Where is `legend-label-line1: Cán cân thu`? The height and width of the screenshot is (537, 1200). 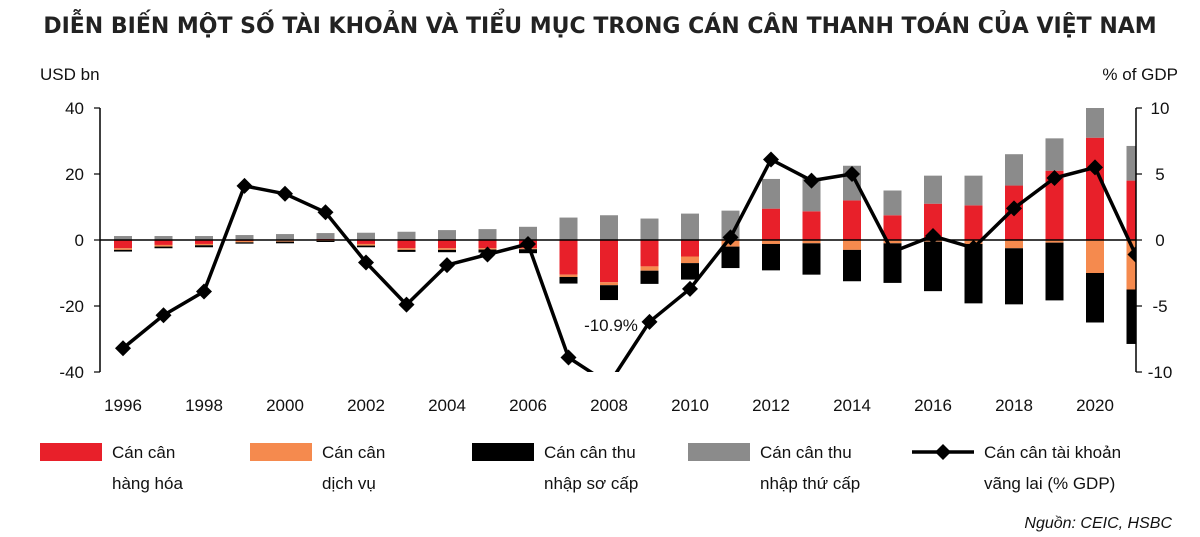 legend-label-line1: Cán cân thu is located at coordinates (590, 452).